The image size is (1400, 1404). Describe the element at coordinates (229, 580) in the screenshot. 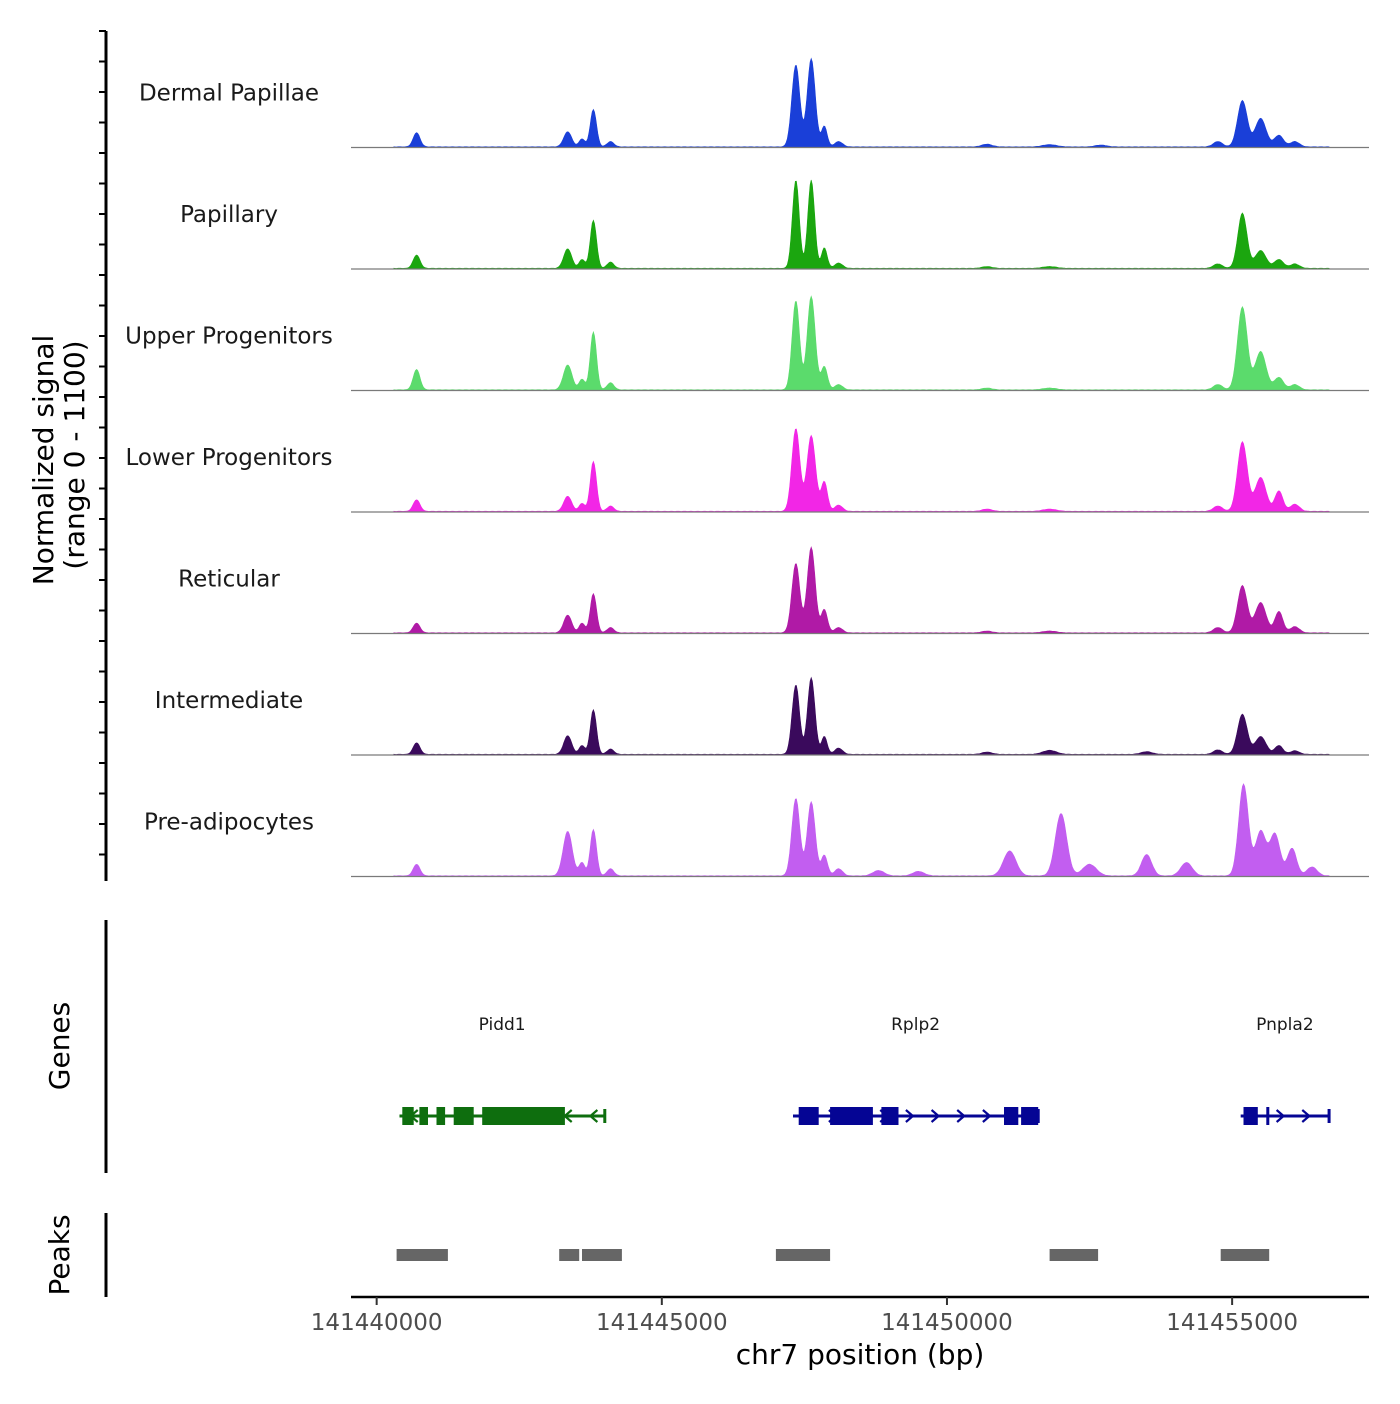

I see `track-label: Reticular` at that location.